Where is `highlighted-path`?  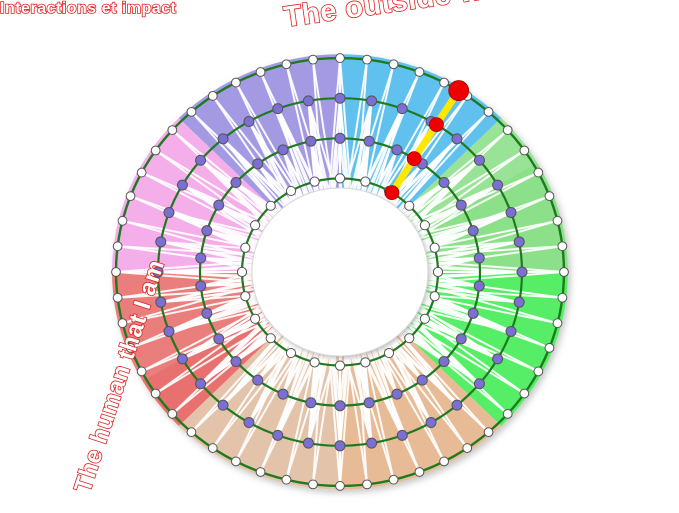 highlighted-path is located at coordinates (427, 140).